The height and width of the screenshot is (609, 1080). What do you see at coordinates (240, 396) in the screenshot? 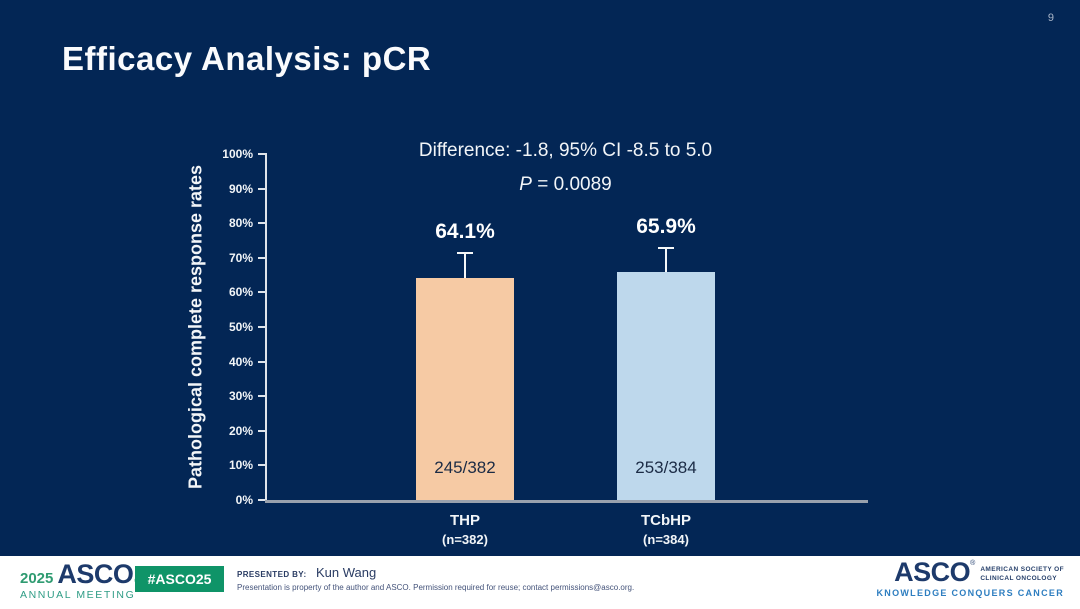
I see `y-tick-label: 30%` at bounding box center [240, 396].